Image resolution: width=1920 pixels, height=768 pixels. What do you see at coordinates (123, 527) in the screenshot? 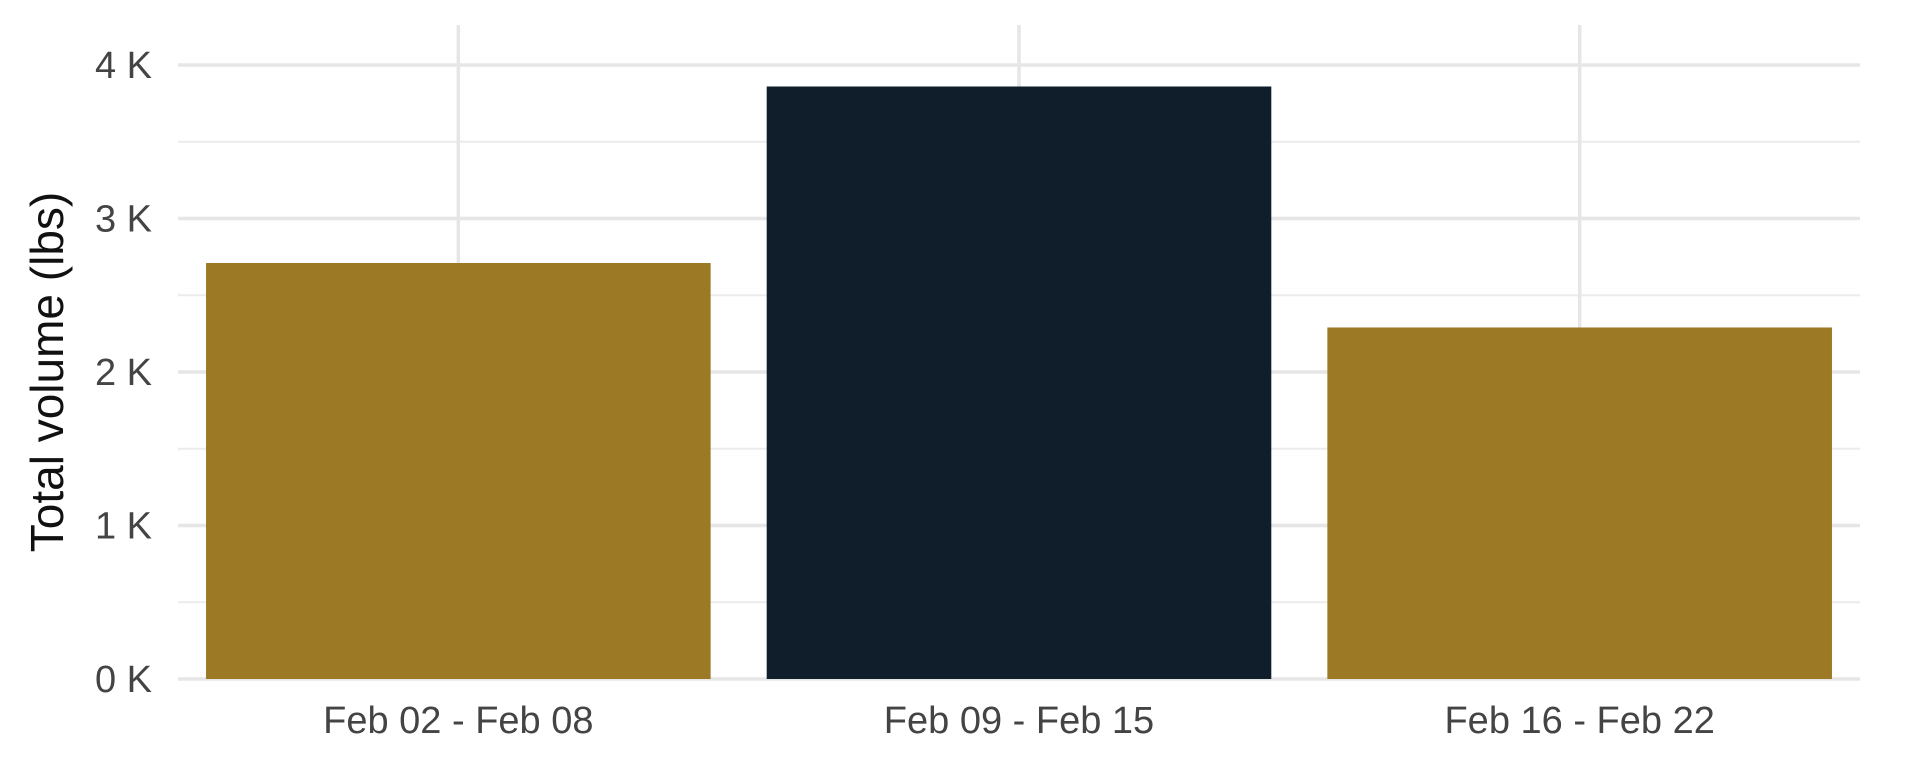
I see `y-tick-label: 1 K` at bounding box center [123, 527].